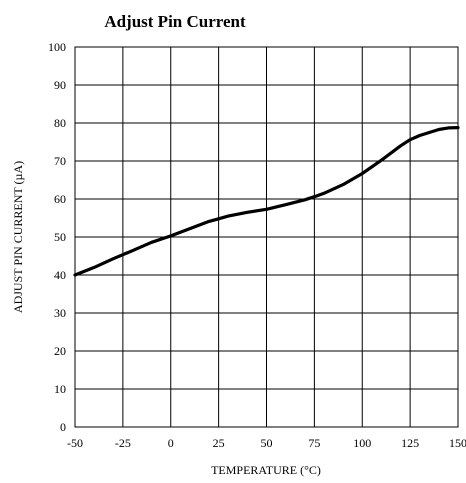  Describe the element at coordinates (314, 443) in the screenshot. I see `x-tick-label: 75` at that location.